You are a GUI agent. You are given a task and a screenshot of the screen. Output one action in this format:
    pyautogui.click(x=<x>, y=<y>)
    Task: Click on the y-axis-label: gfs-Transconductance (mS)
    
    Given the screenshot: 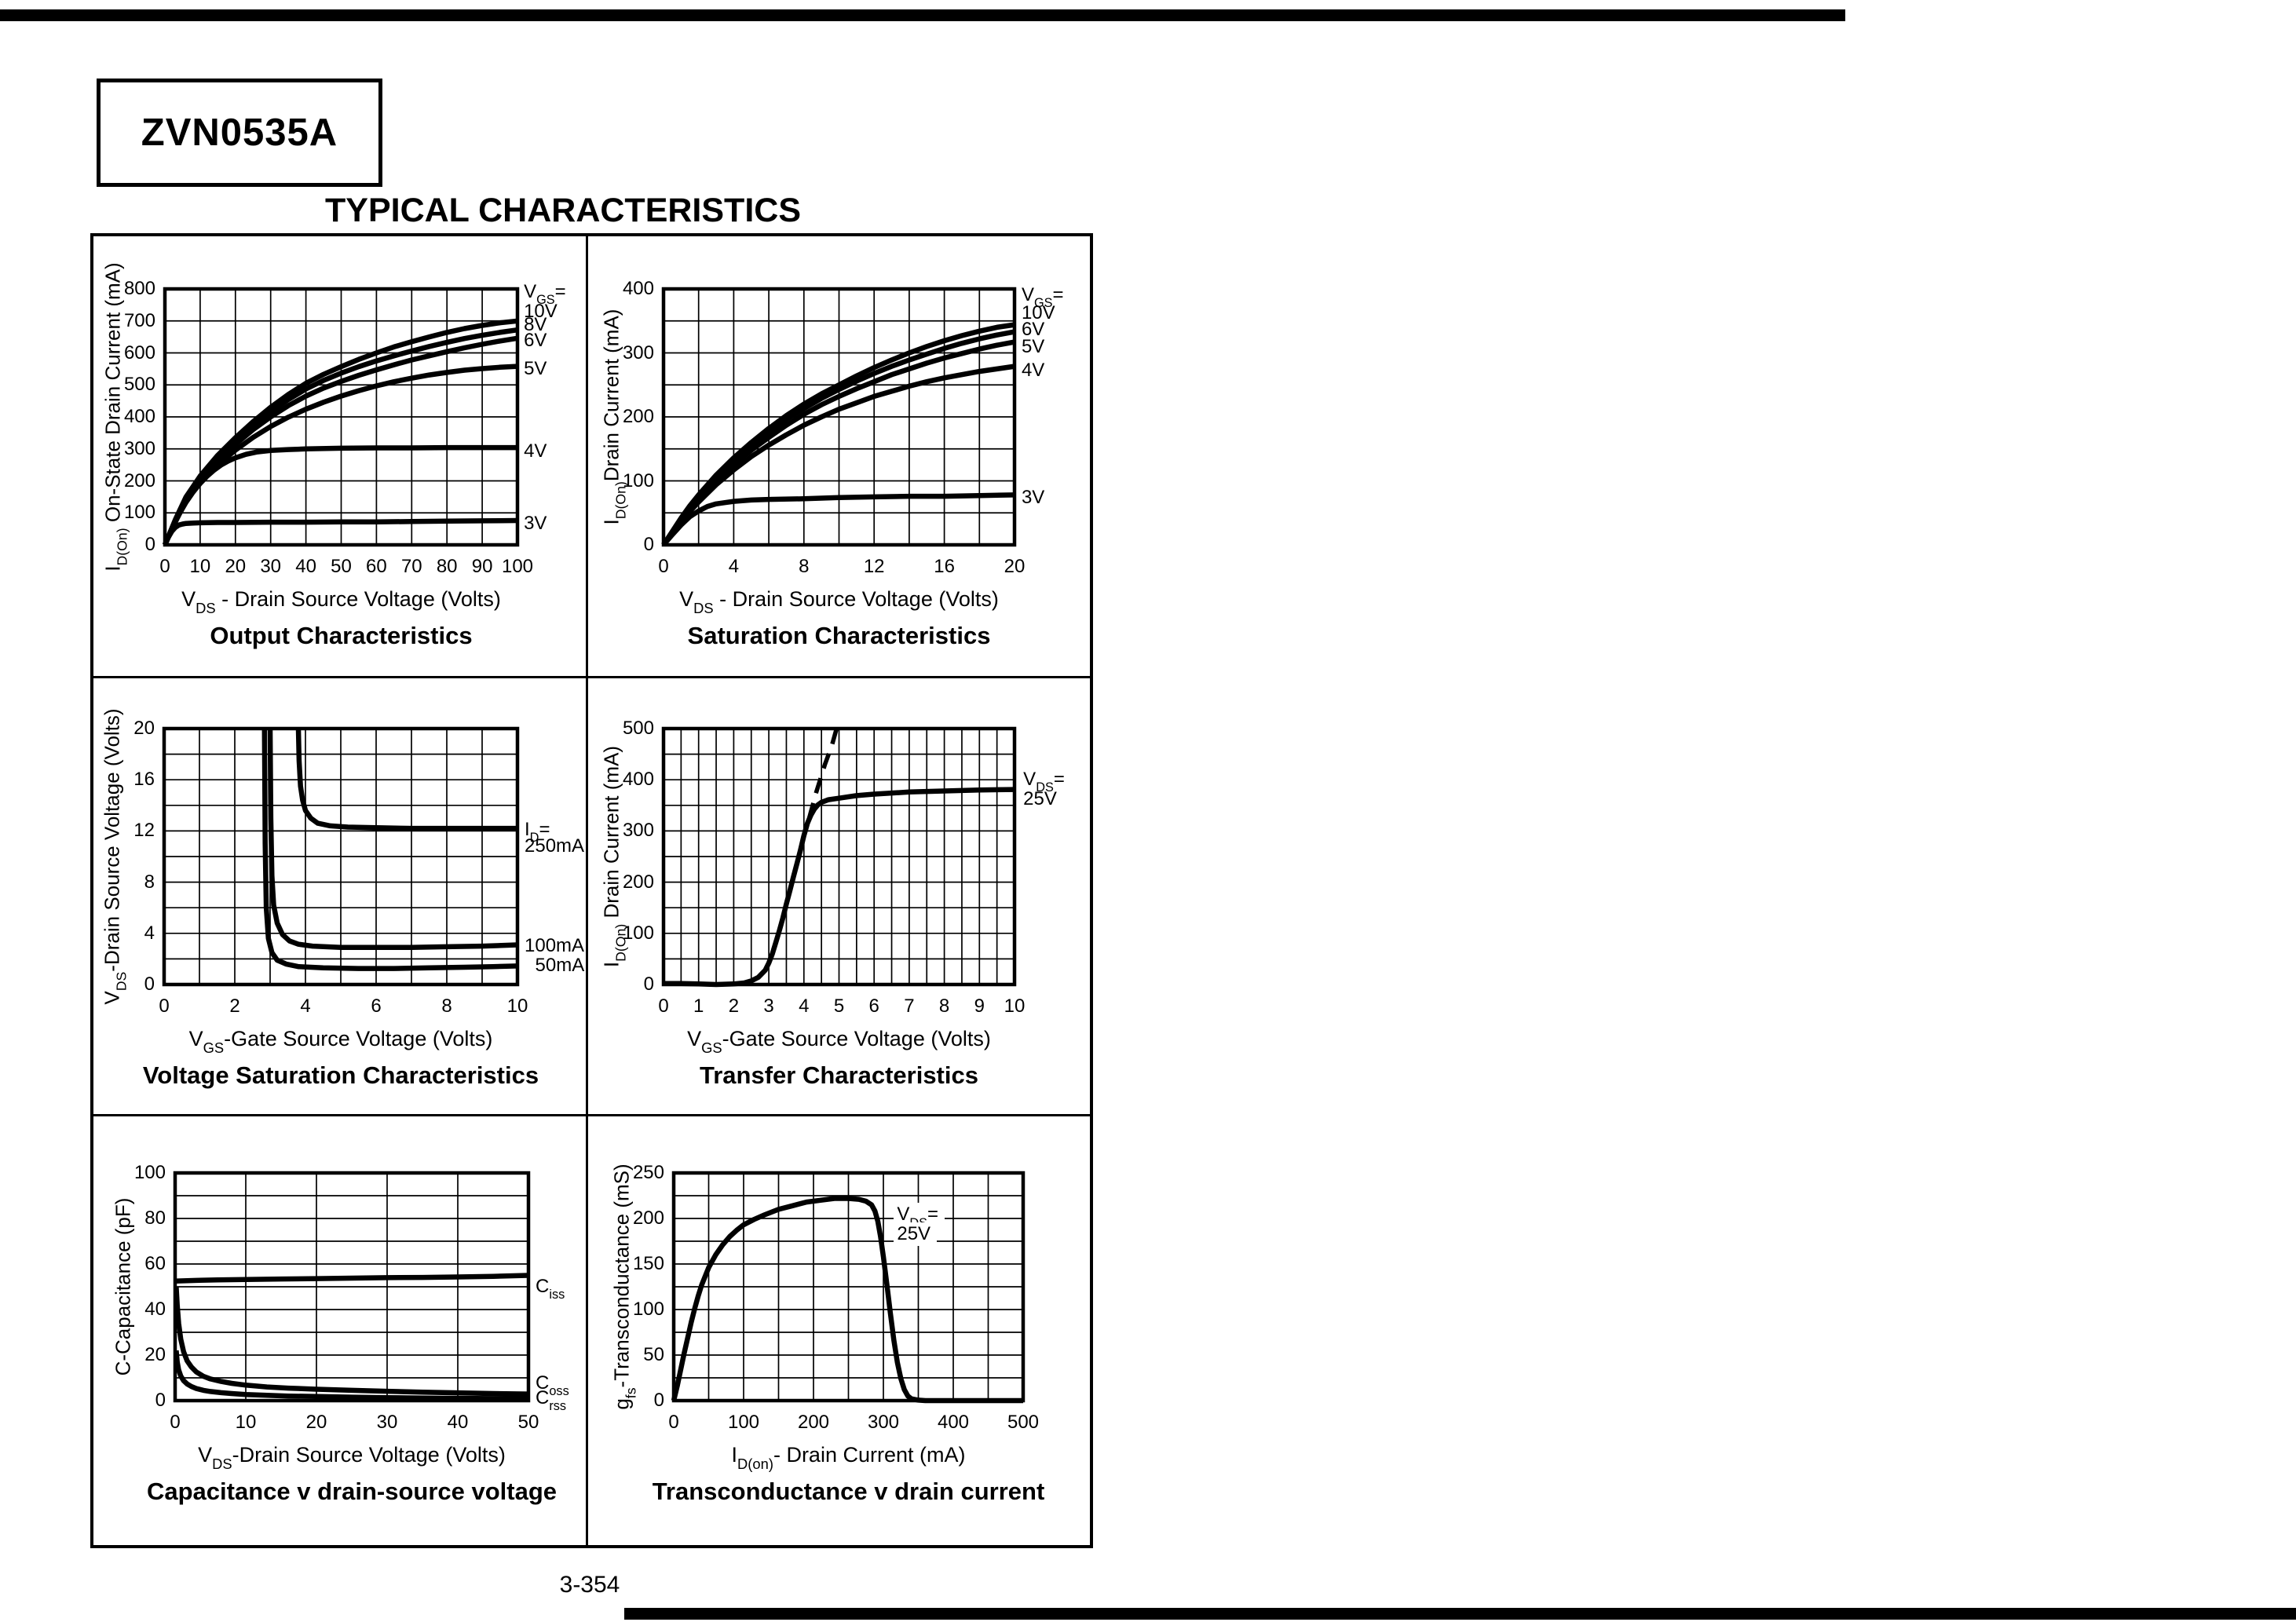 What is the action you would take?
    pyautogui.click(x=624, y=1287)
    